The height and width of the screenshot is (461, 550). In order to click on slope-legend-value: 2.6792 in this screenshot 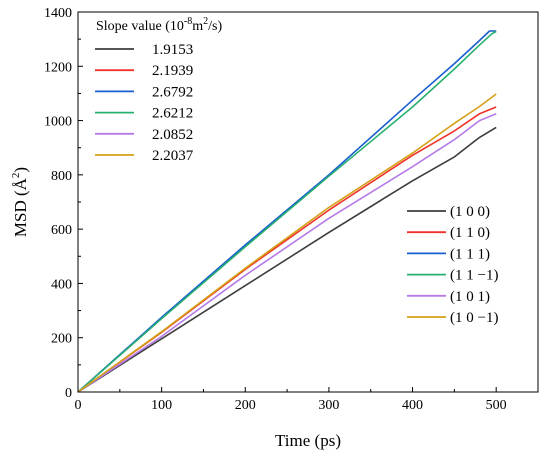, I will do `click(172, 92)`.